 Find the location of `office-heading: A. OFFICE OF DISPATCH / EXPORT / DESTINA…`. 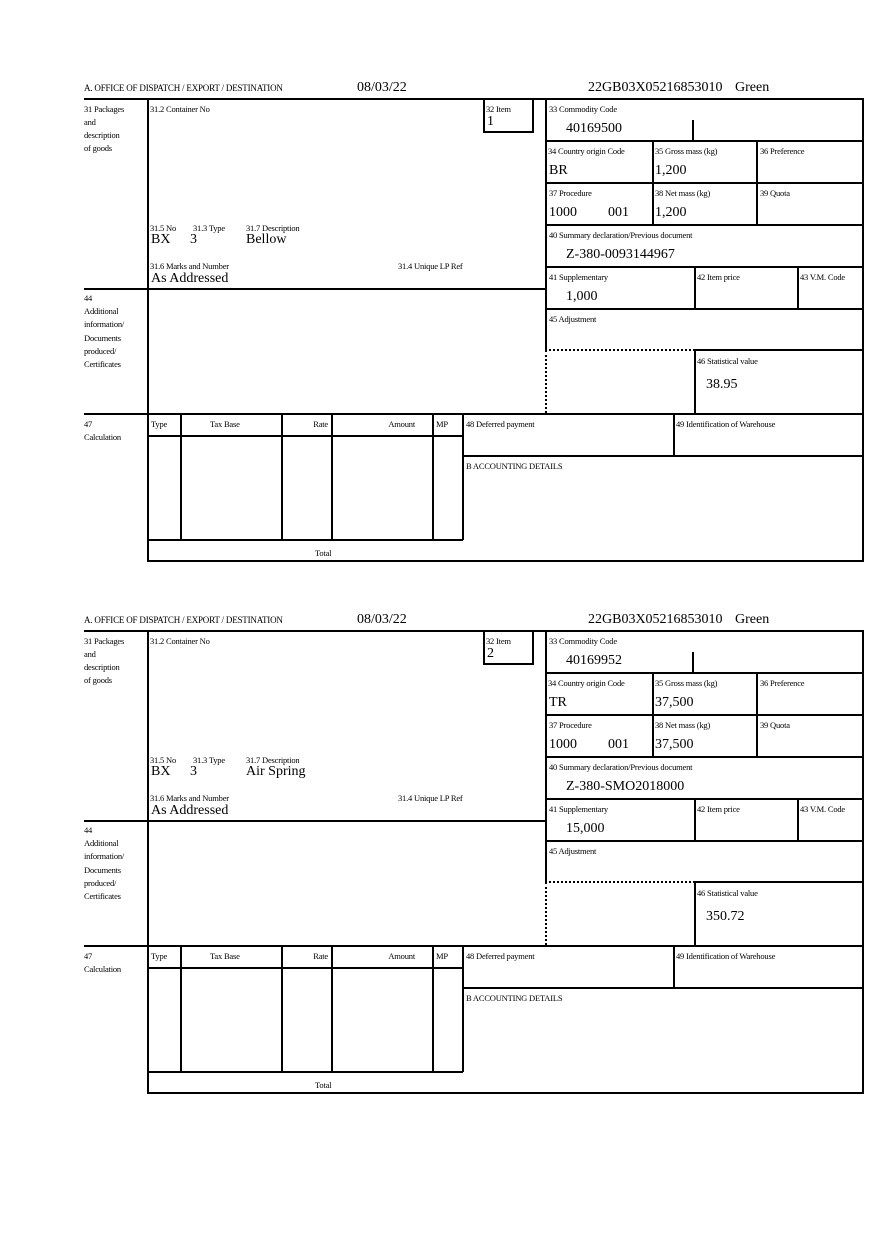

office-heading: A. OFFICE OF DISPATCH / EXPORT / DESTINA… is located at coordinates (183, 620).